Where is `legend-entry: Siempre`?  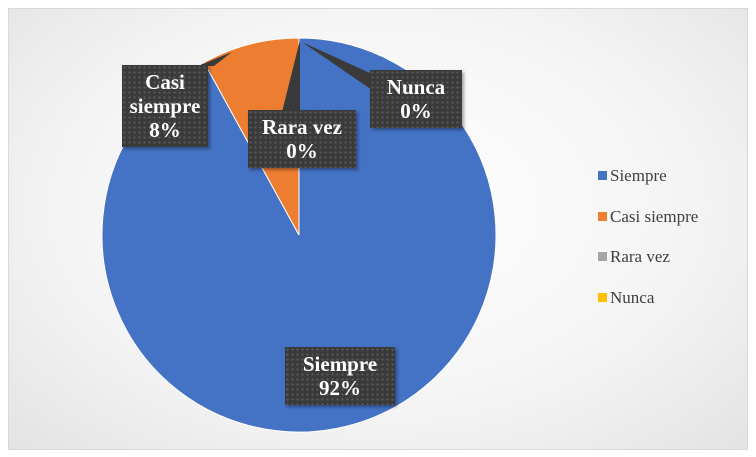 legend-entry: Siempre is located at coordinates (632, 176).